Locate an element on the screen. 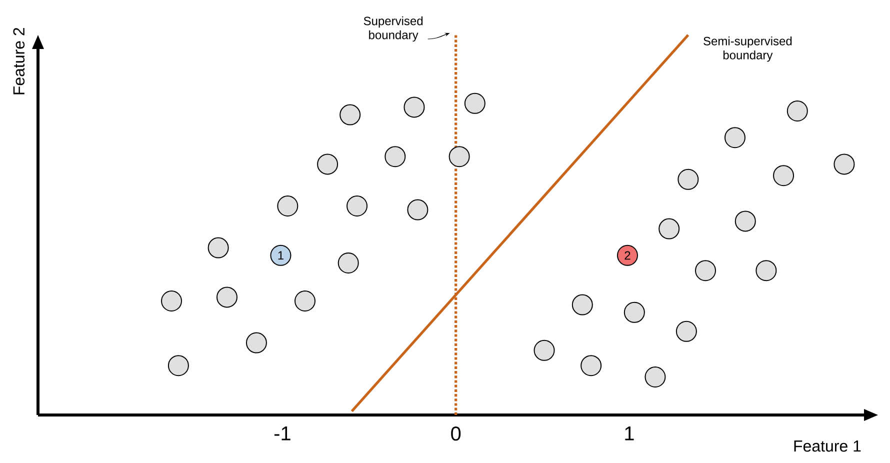  x-tick-label: 0 is located at coordinates (456, 433).